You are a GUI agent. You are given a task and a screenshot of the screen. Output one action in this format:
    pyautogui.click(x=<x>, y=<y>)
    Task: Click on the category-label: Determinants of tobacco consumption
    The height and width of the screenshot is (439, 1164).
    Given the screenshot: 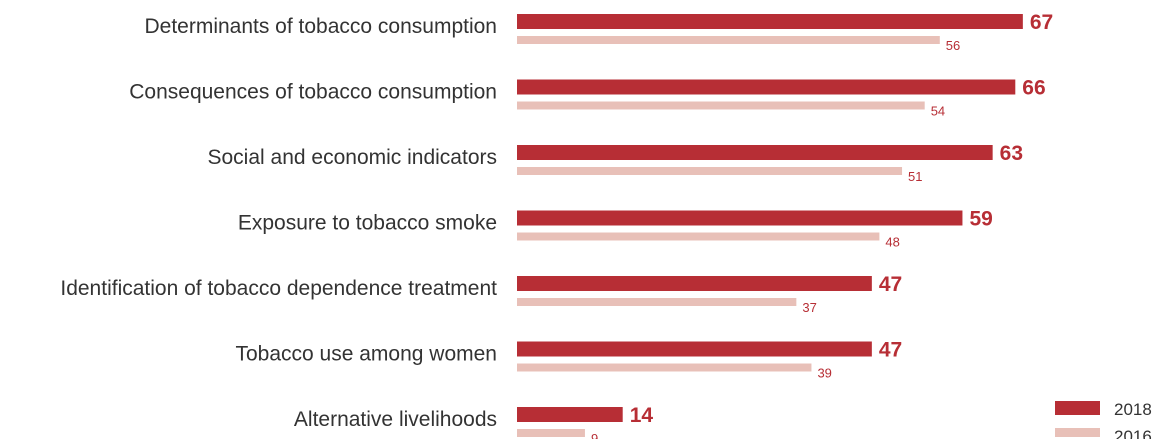 What is the action you would take?
    pyautogui.click(x=320, y=26)
    